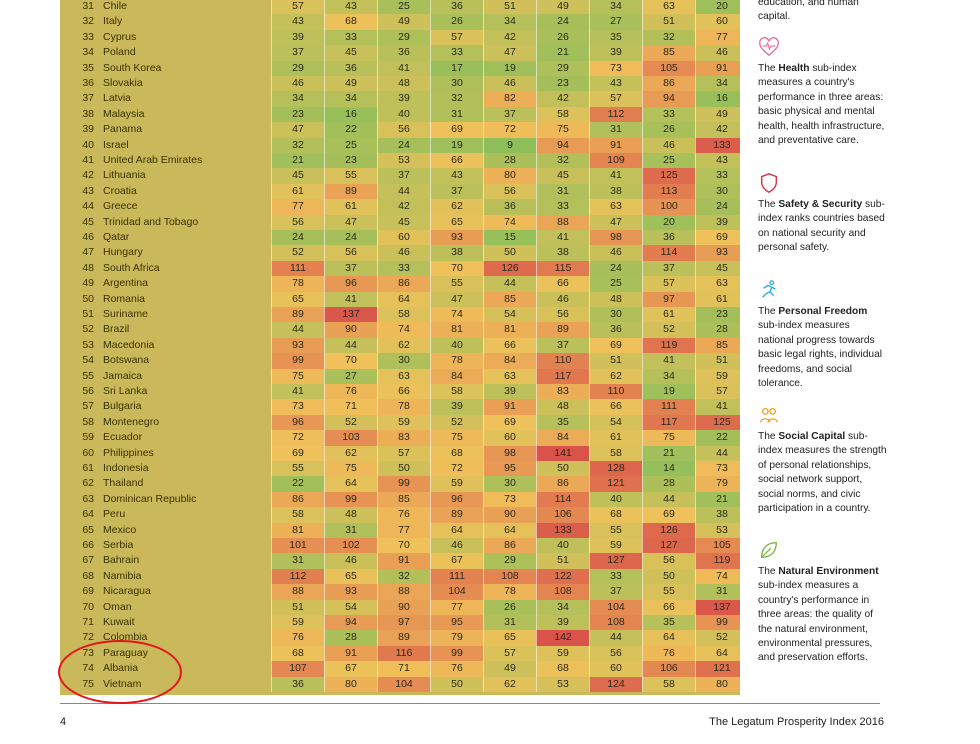 This screenshot has width=980, height=744. What do you see at coordinates (297, 638) in the screenshot?
I see `value-cell: 76` at bounding box center [297, 638].